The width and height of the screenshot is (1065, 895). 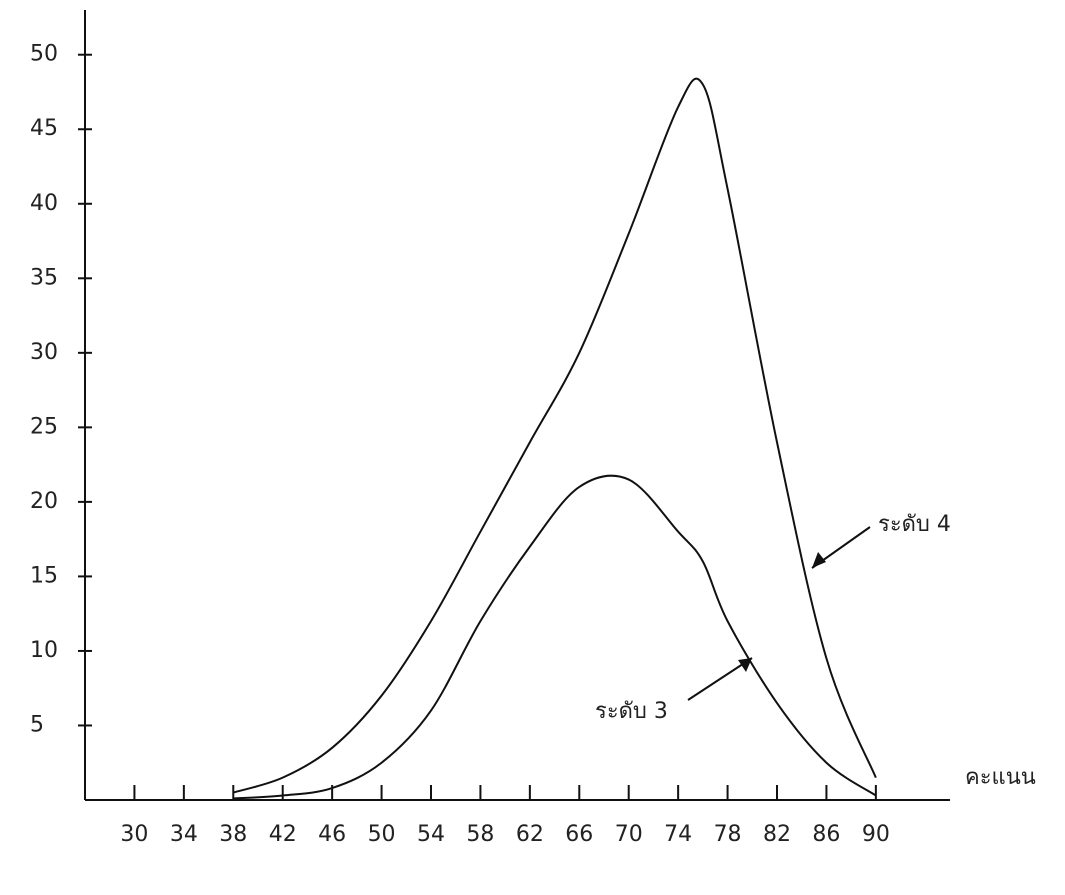 I want to click on y-tick-label: 30, so click(x=44, y=352).